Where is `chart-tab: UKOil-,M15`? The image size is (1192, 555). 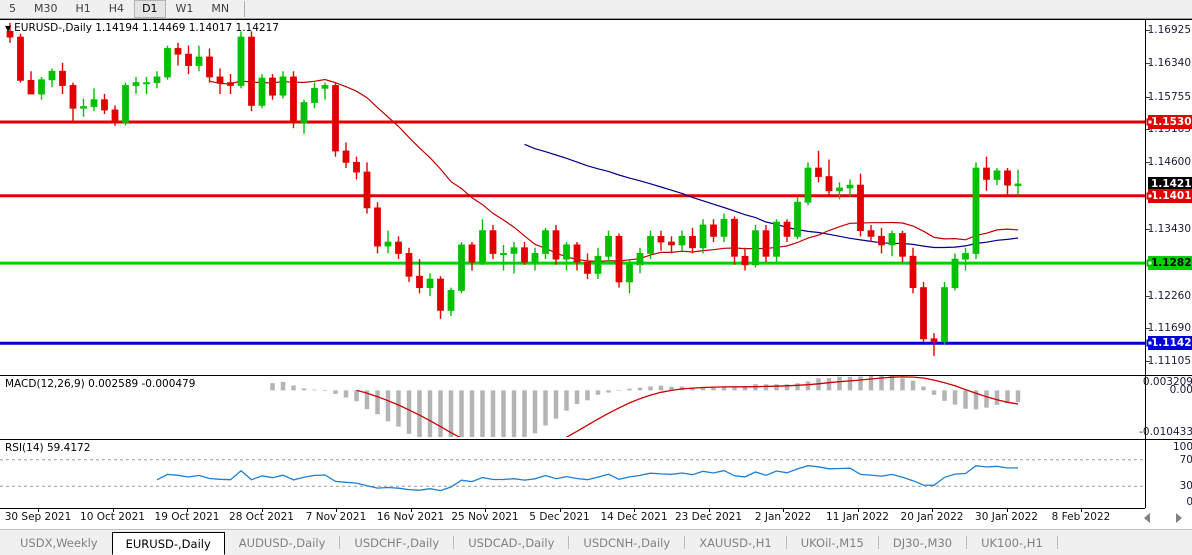
chart-tab: UKOil-,M15 is located at coordinates (832, 542).